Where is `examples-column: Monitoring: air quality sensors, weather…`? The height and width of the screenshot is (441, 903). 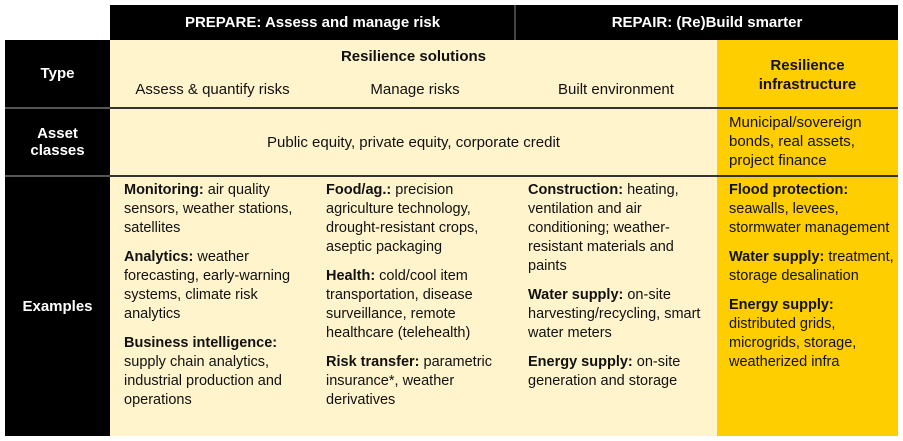 examples-column: Monitoring: air quality sensors, weather… is located at coordinates (219, 300).